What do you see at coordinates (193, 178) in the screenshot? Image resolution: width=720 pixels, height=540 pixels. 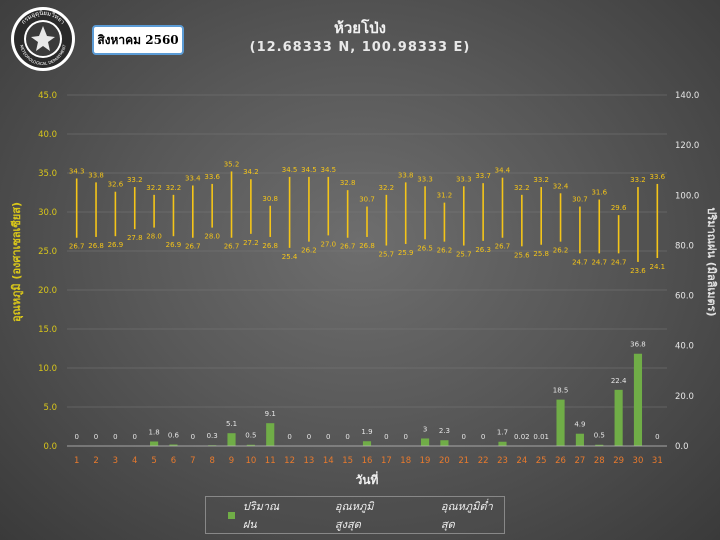 I see `max-temp-label: 33.4` at bounding box center [193, 178].